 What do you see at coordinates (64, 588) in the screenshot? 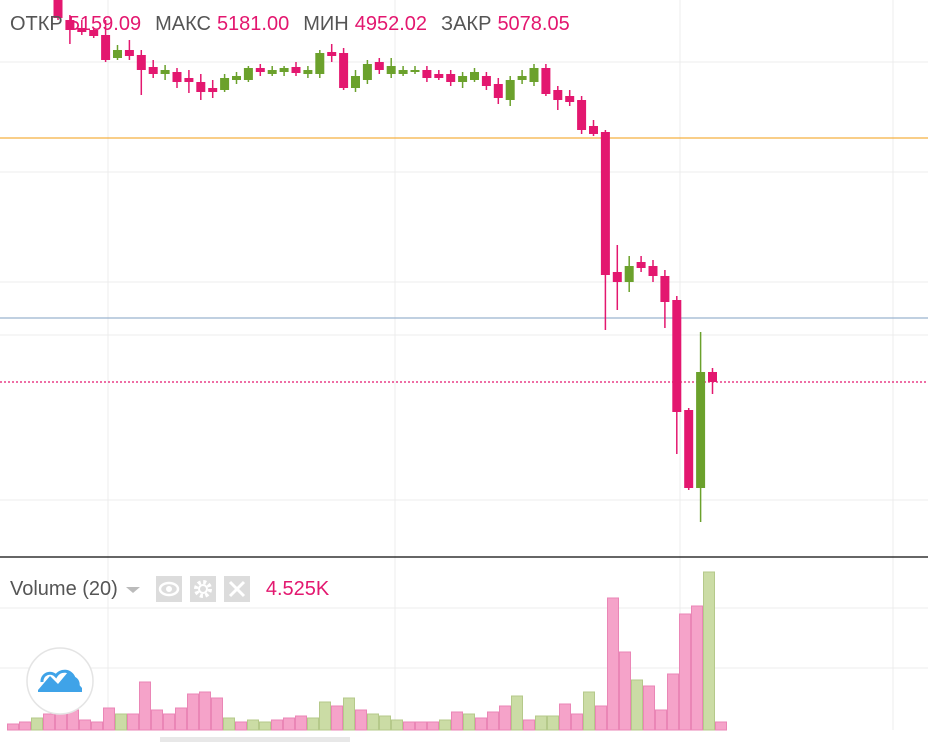
I see `volume-title: Volume (20)` at bounding box center [64, 588].